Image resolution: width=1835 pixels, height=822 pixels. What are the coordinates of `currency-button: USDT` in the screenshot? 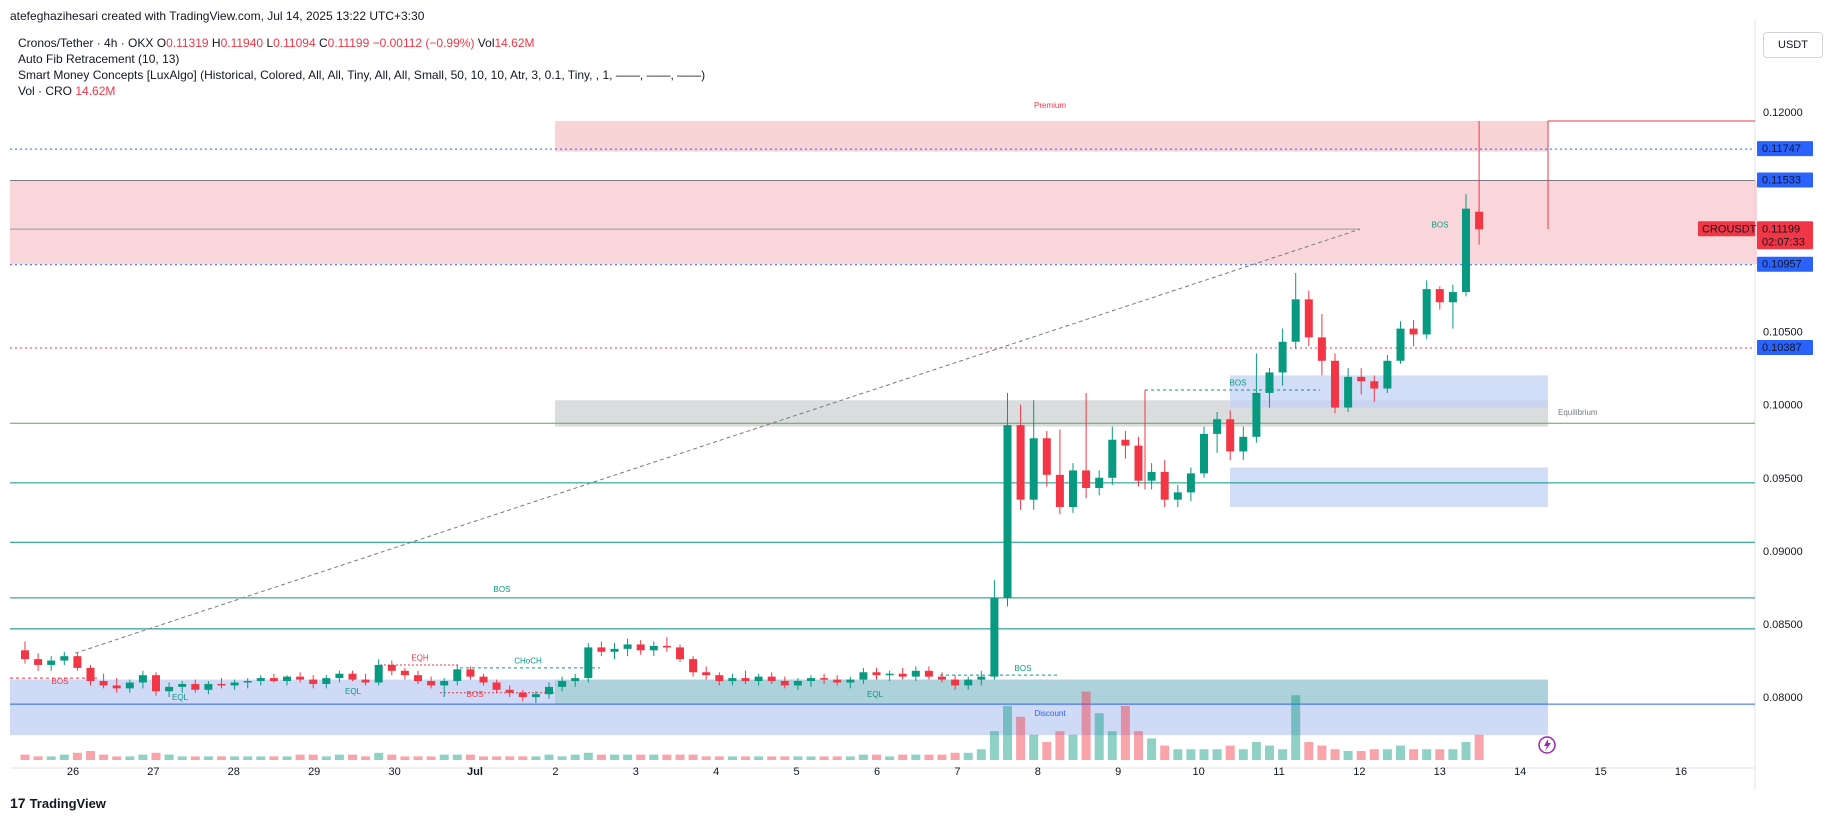 It's located at (1793, 45).